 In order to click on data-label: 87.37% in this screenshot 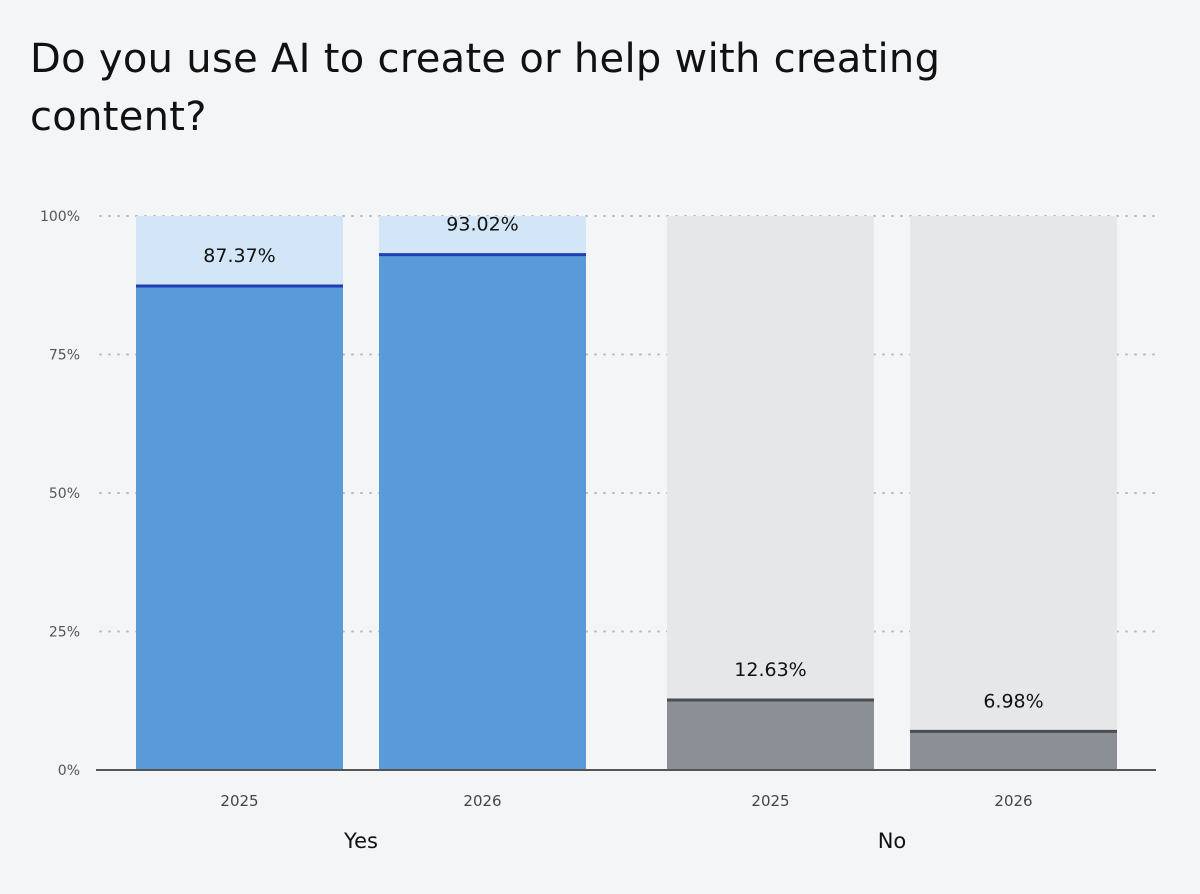, I will do `click(239, 256)`.